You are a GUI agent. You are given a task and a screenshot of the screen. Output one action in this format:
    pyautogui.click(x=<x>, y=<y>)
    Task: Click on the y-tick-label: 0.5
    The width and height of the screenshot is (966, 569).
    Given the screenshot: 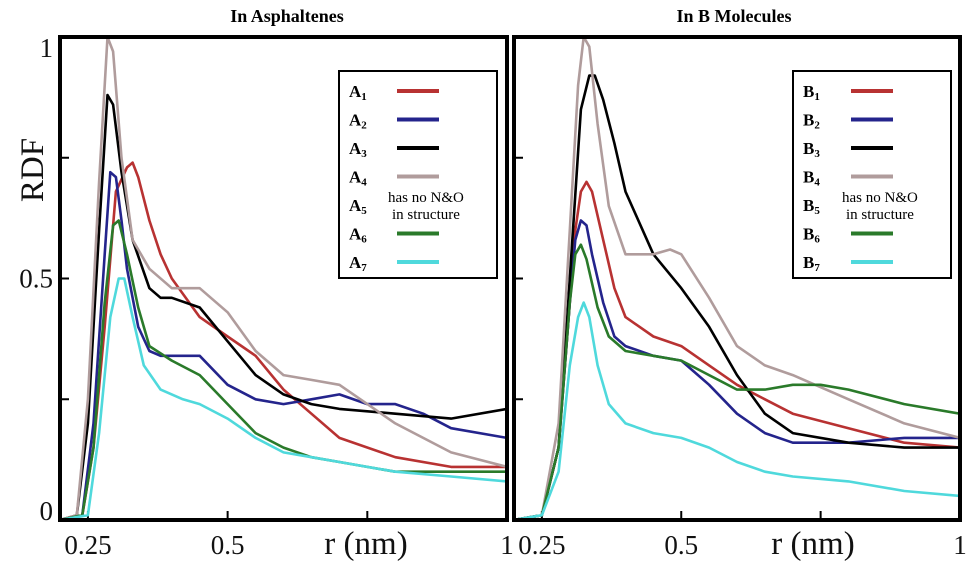 What is the action you would take?
    pyautogui.click(x=36, y=279)
    